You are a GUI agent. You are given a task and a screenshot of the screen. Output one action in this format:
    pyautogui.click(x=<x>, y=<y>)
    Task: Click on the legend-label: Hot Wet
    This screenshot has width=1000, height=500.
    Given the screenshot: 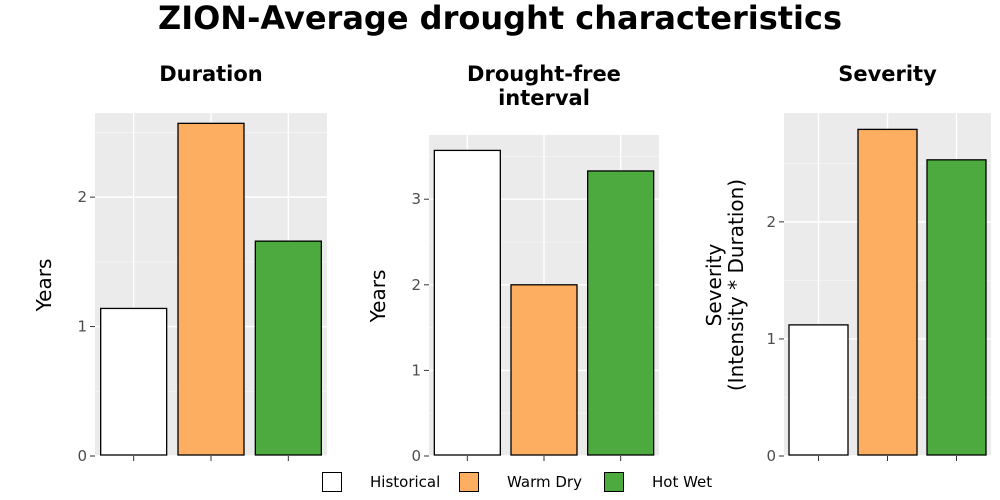 What is the action you would take?
    pyautogui.click(x=682, y=482)
    